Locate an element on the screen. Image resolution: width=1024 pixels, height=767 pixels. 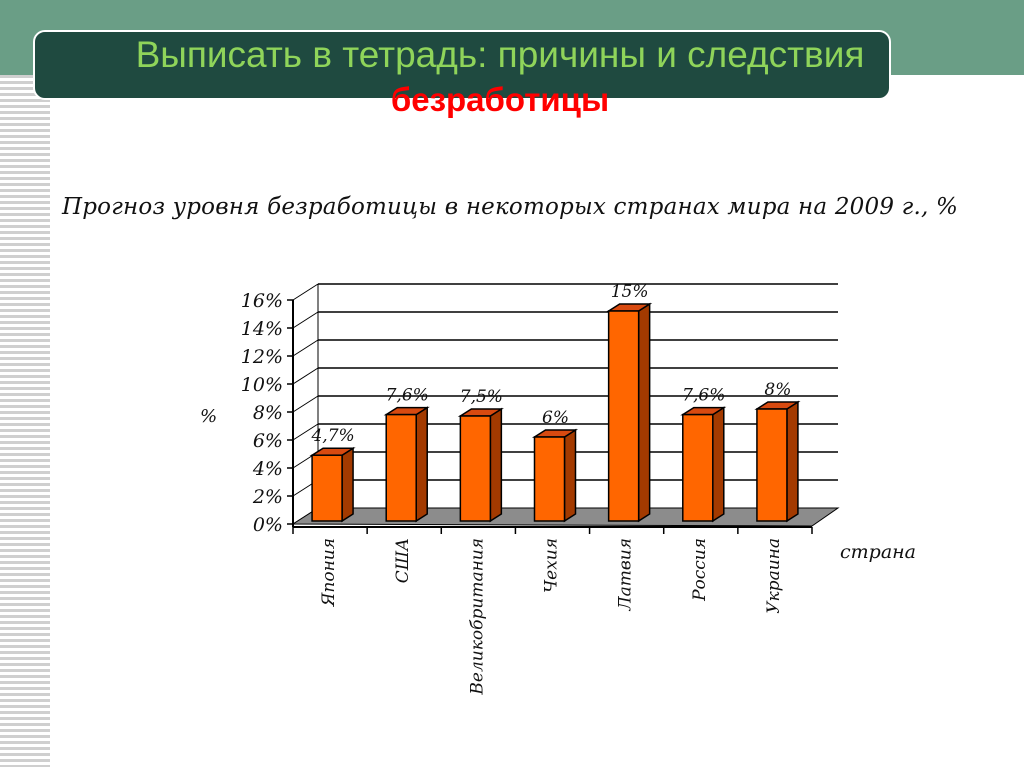
y-tick-label: 12% is located at coordinates (262, 357).